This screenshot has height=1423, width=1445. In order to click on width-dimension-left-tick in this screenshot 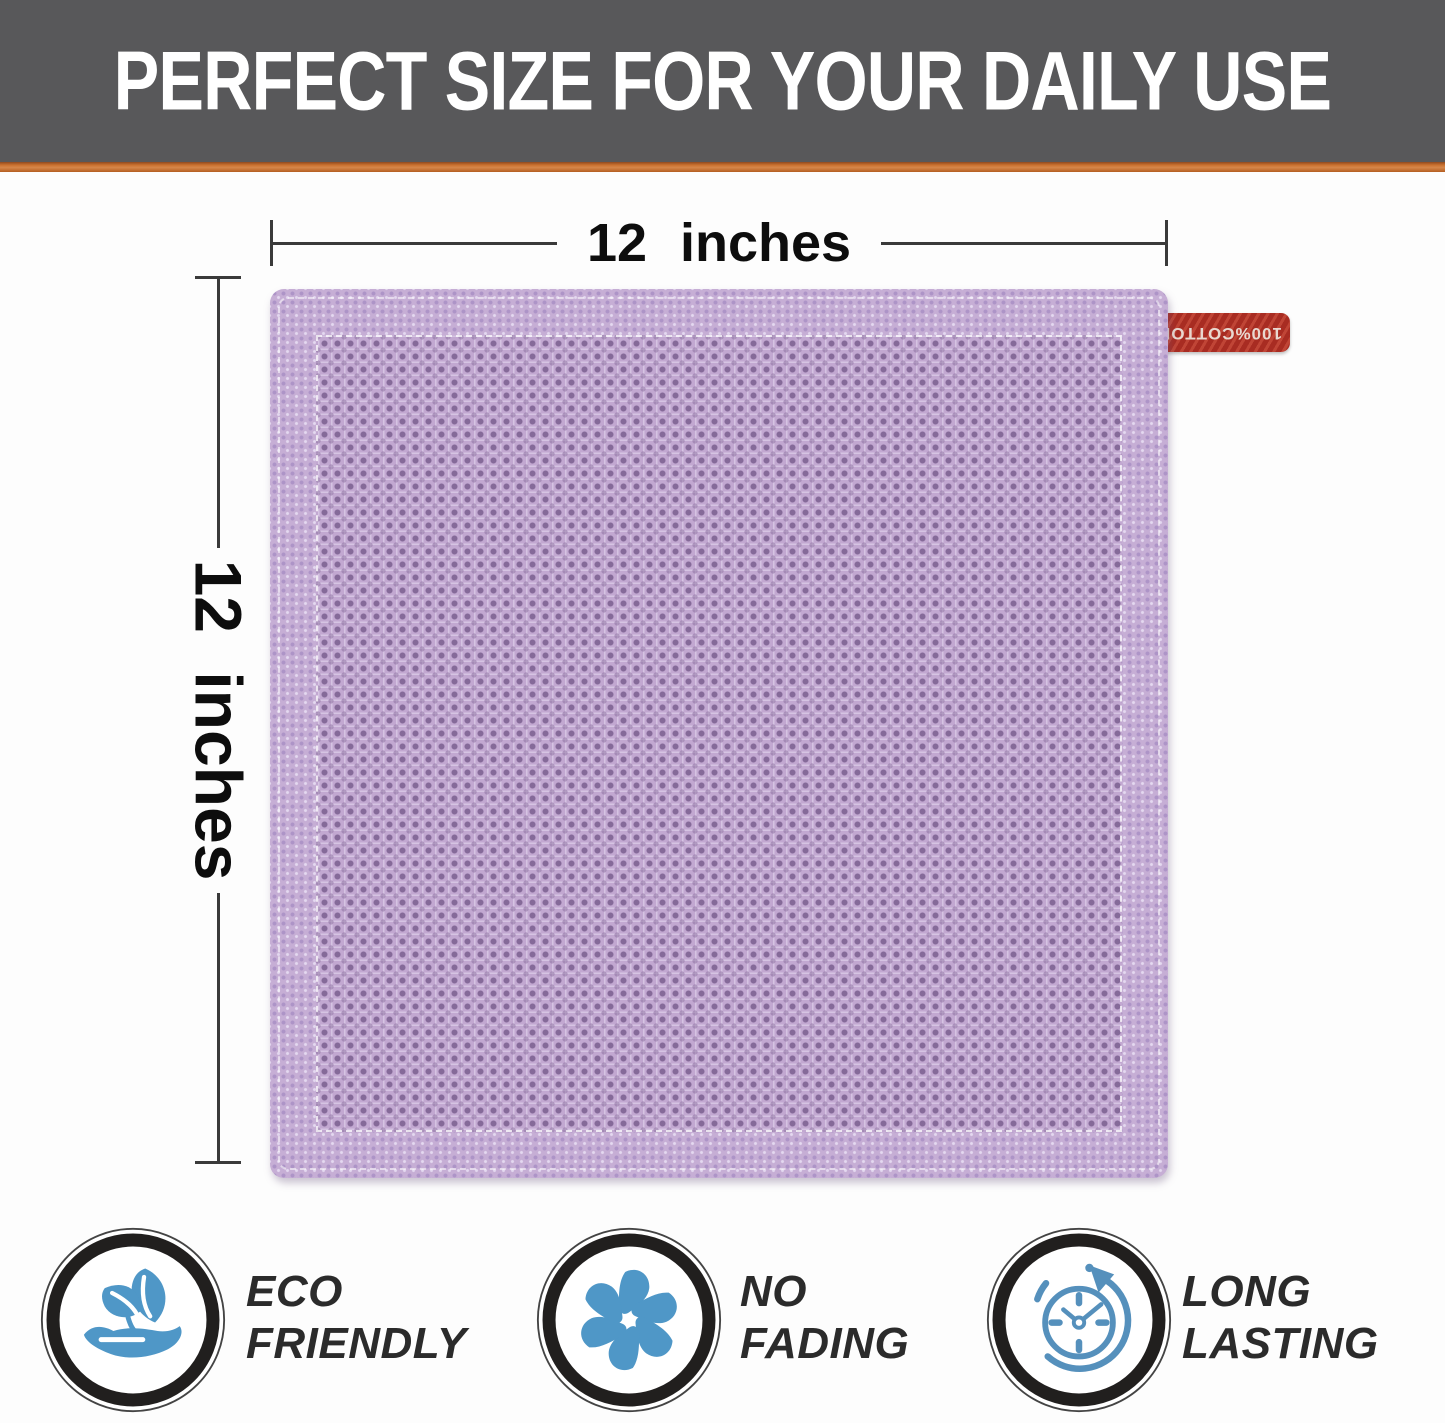, I will do `click(271, 243)`.